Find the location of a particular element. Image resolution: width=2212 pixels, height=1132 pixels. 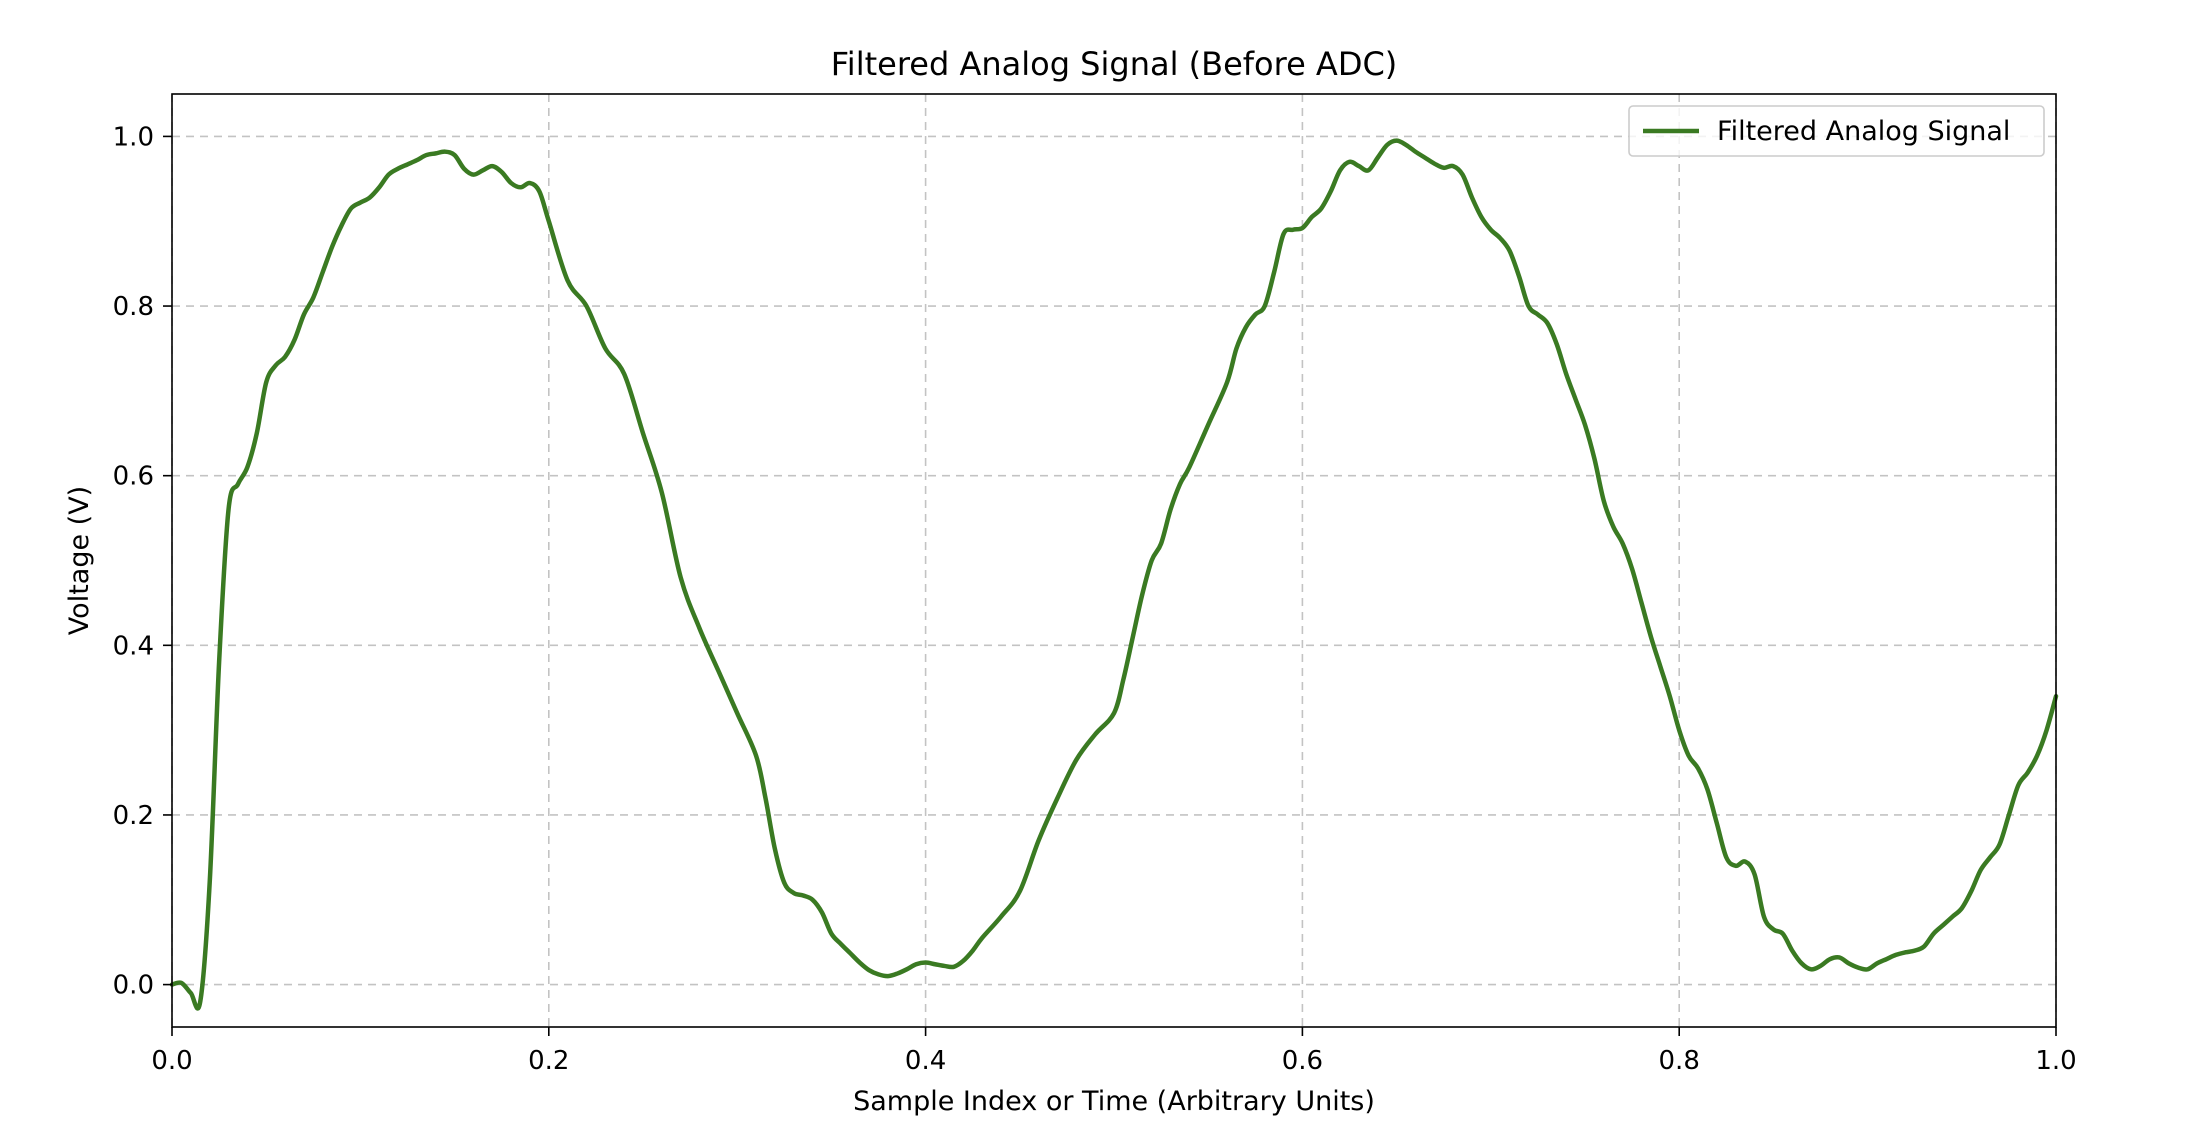

y-tick-label: 0.4 is located at coordinates (133, 646).